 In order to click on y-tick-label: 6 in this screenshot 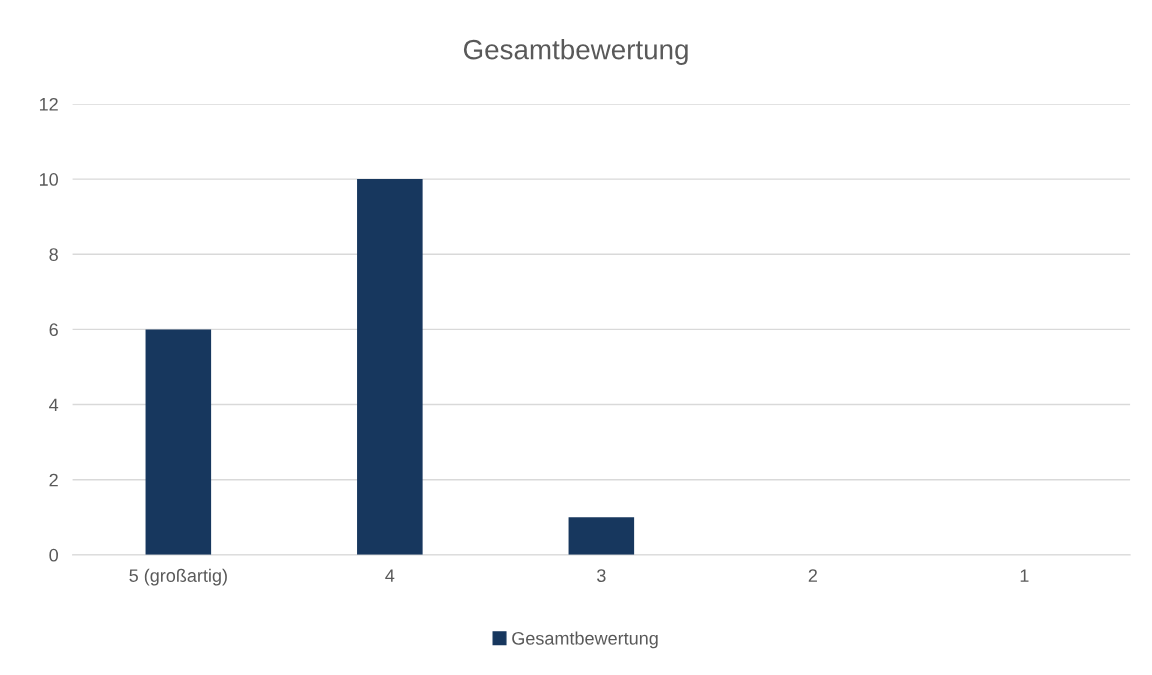, I will do `click(53, 330)`.